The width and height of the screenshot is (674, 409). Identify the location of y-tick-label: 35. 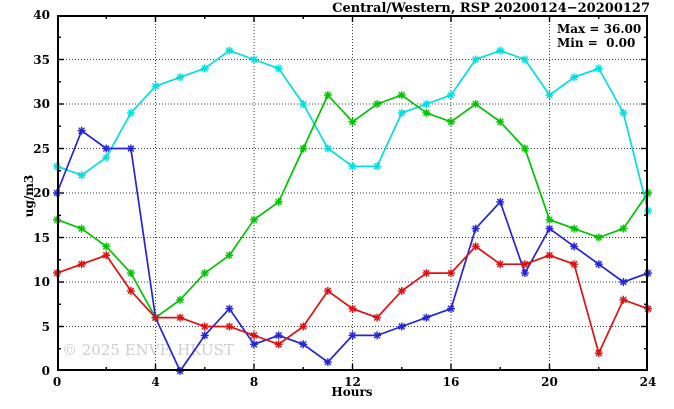
(41, 59).